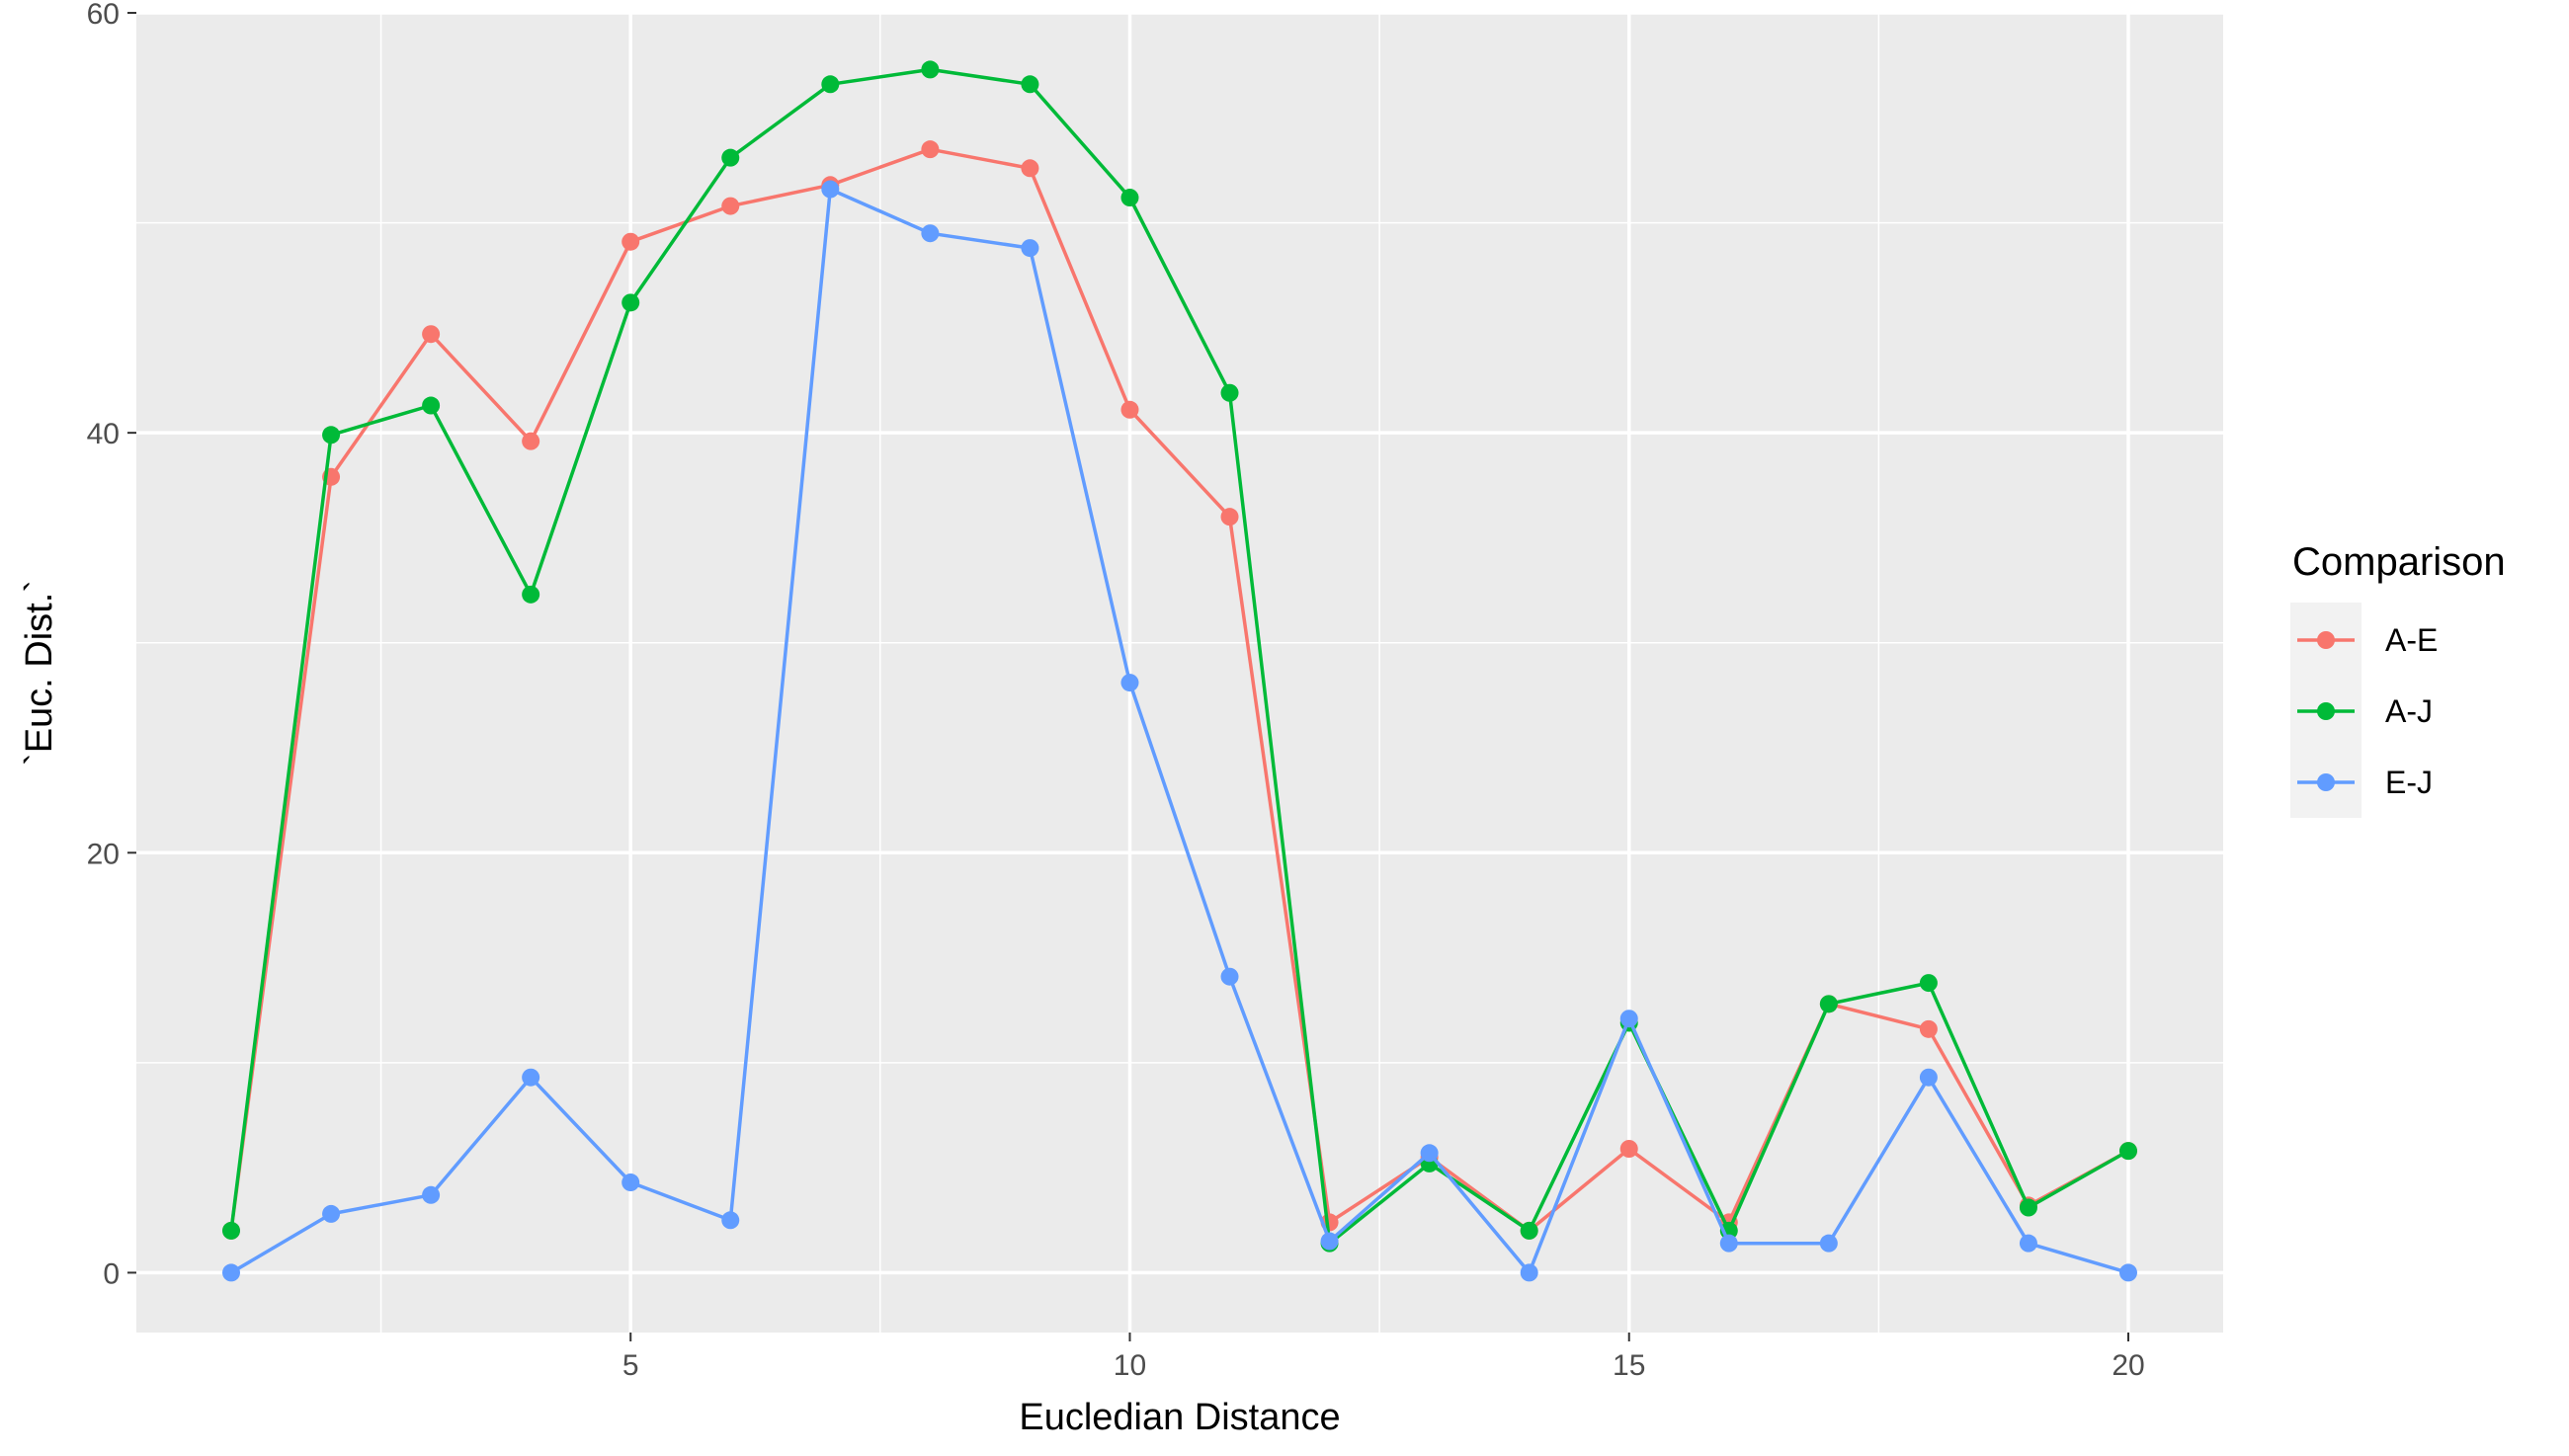 Image resolution: width=2569 pixels, height=1456 pixels. I want to click on legend: Comparison A-E A-J E-J, so click(2398, 679).